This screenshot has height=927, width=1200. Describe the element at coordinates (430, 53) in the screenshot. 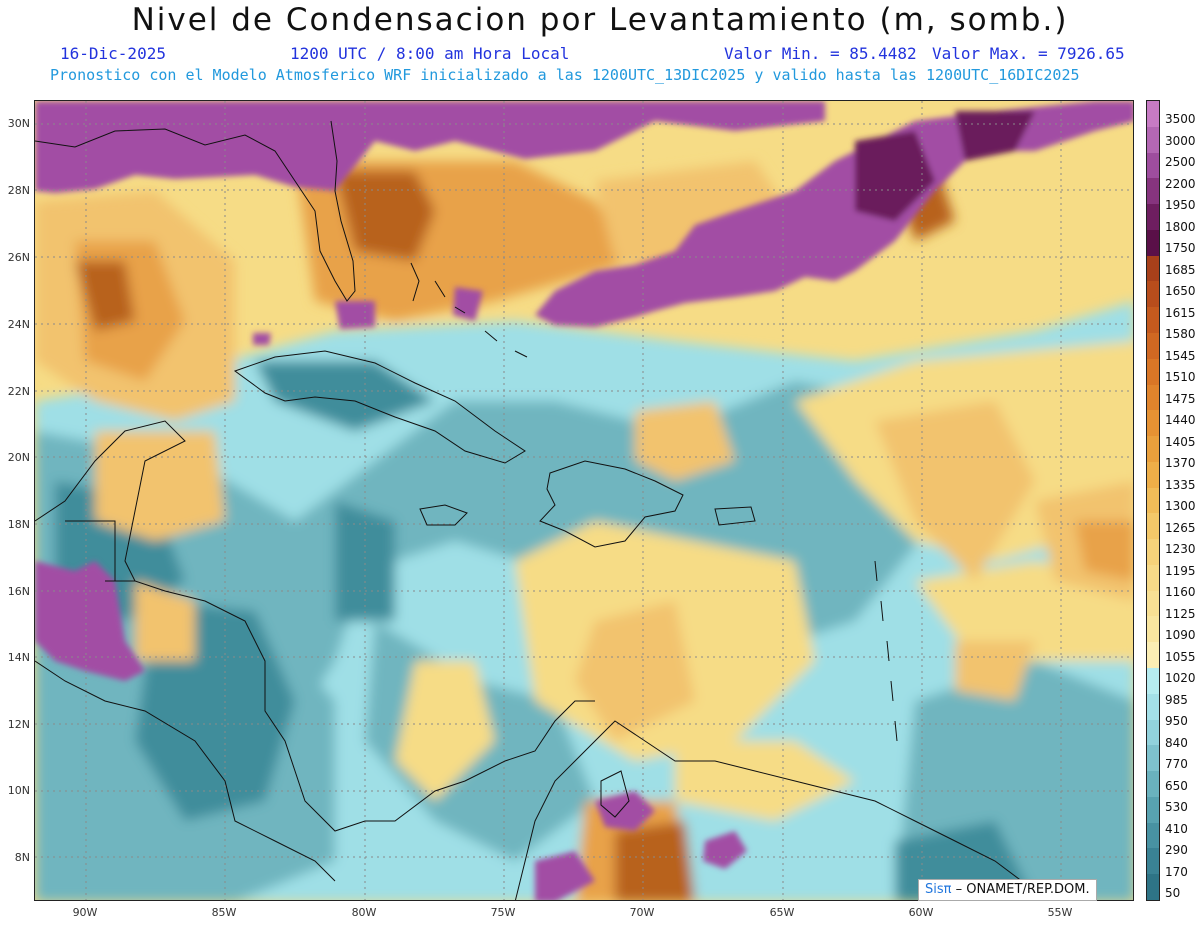

I see `time-label: 1200 UTC / 8:00 am Hora Local` at that location.